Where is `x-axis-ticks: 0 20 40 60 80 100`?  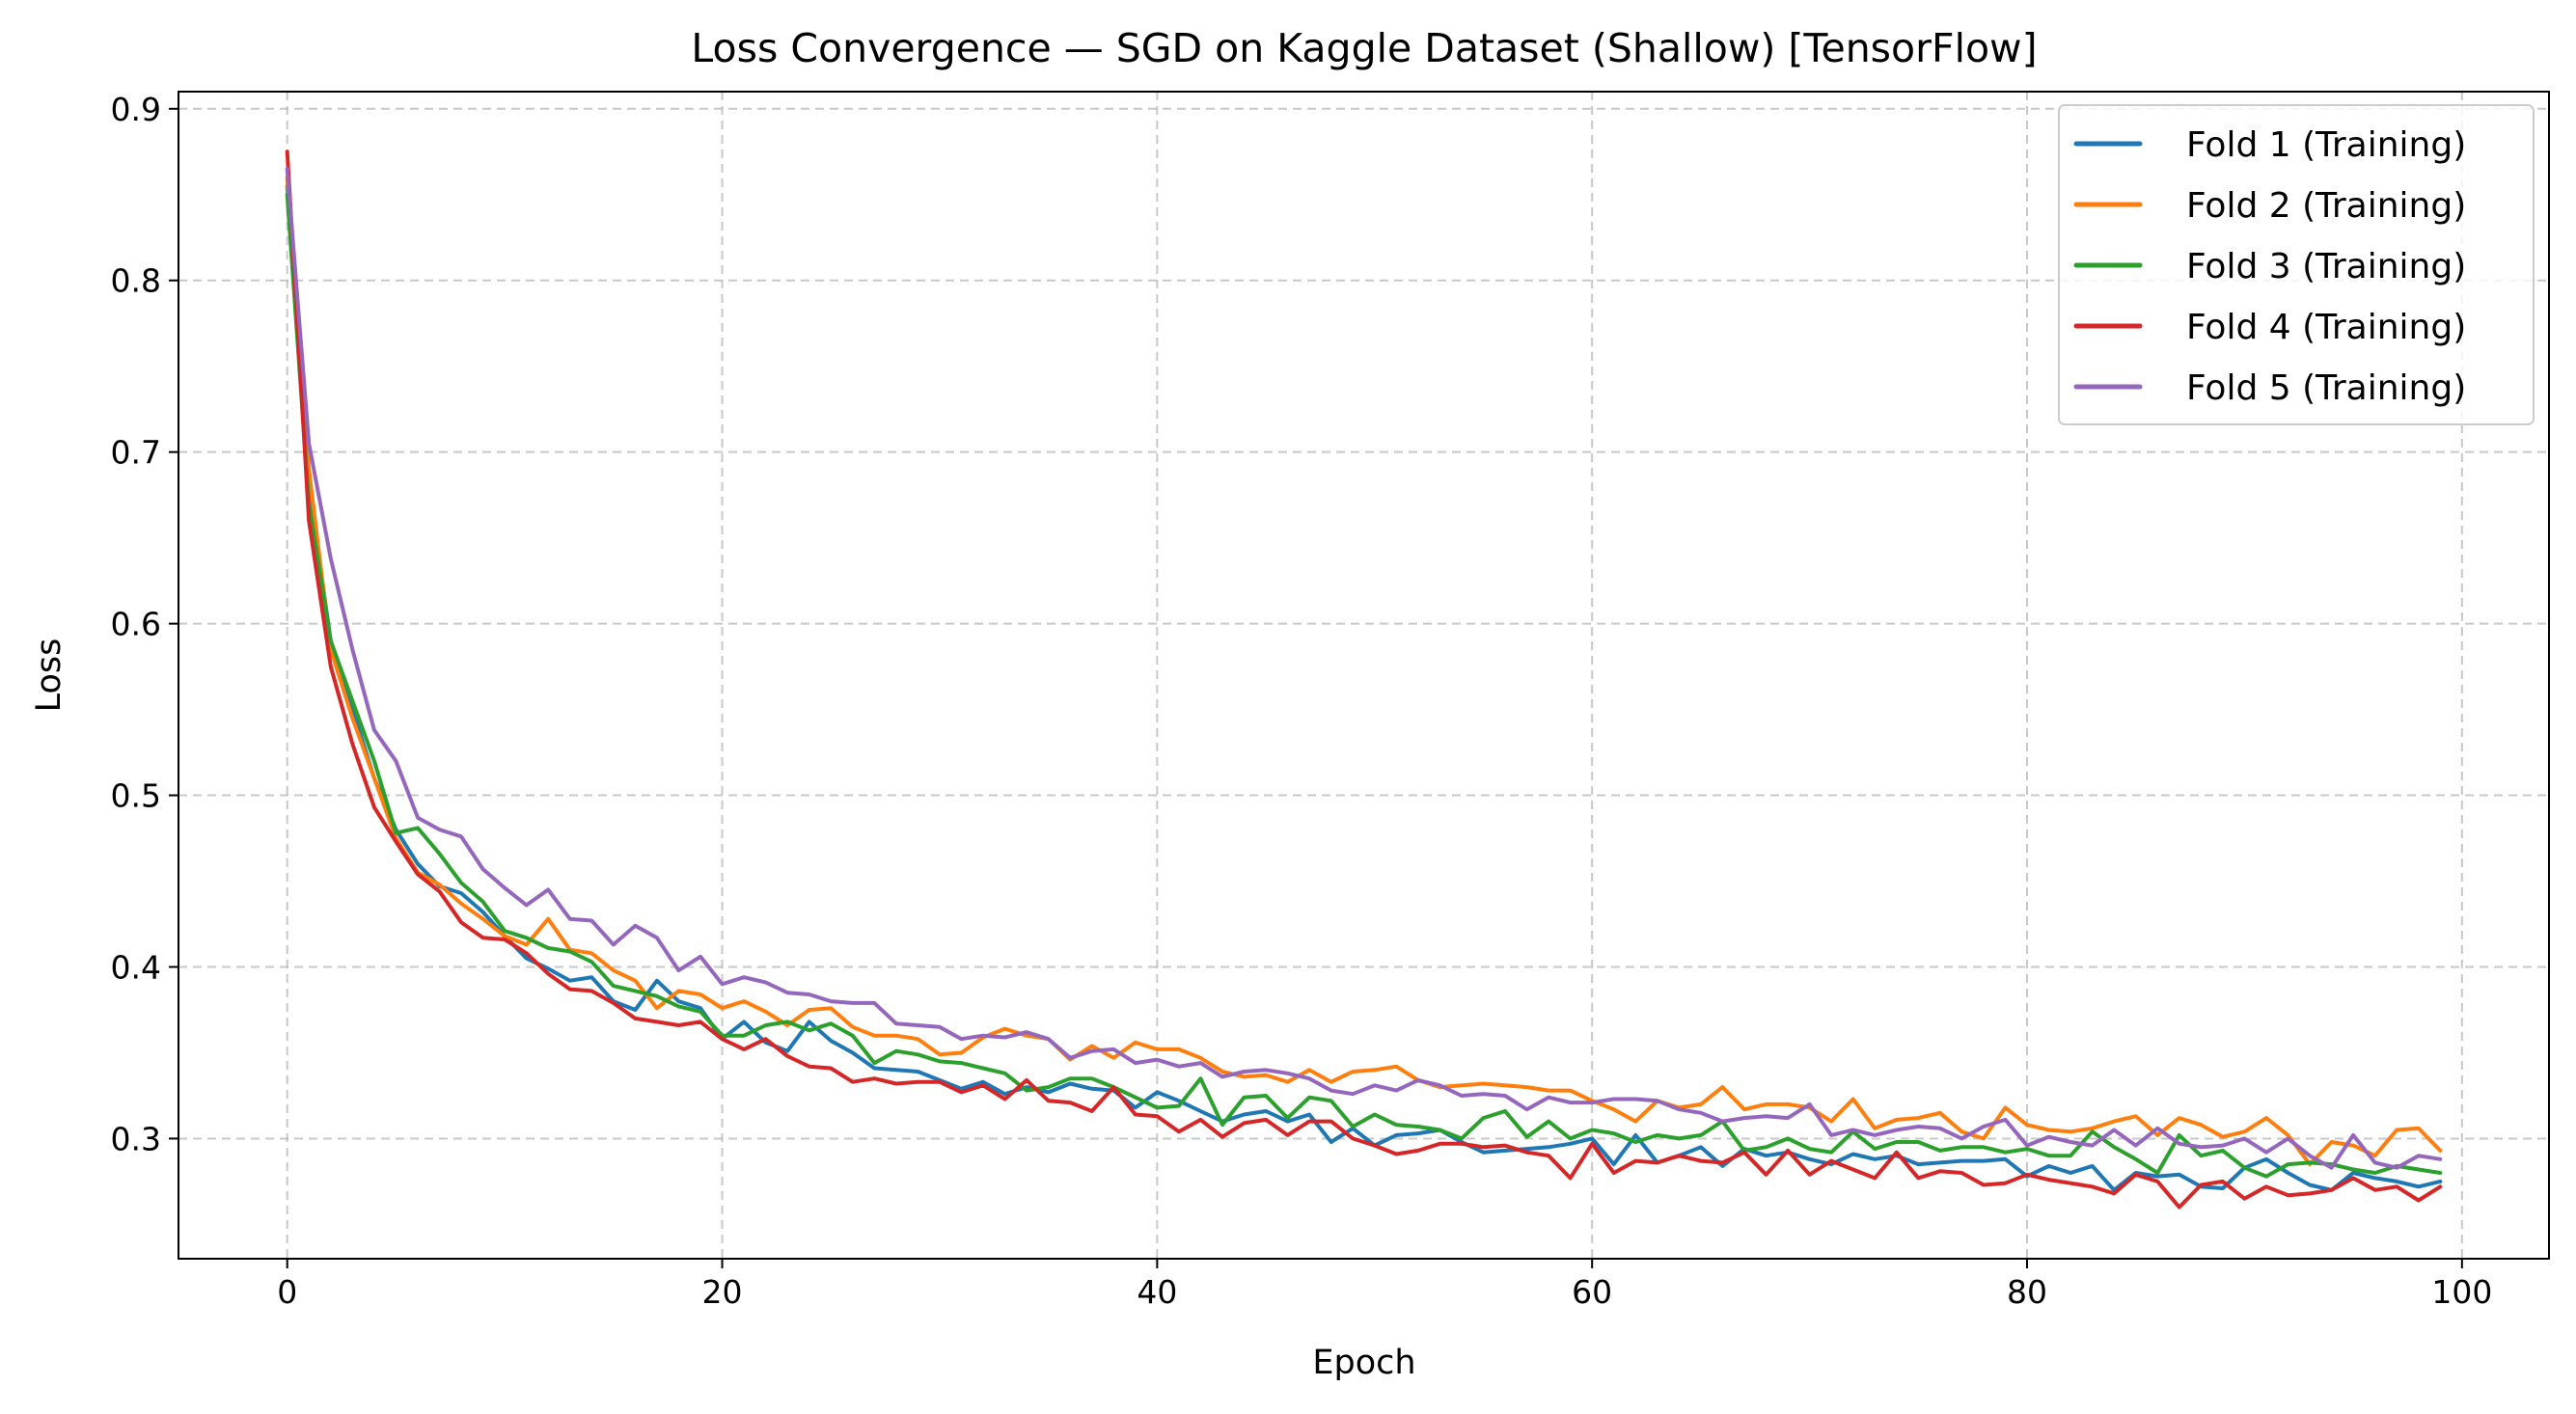 x-axis-ticks: 0 20 40 60 80 100 is located at coordinates (1384, 1285).